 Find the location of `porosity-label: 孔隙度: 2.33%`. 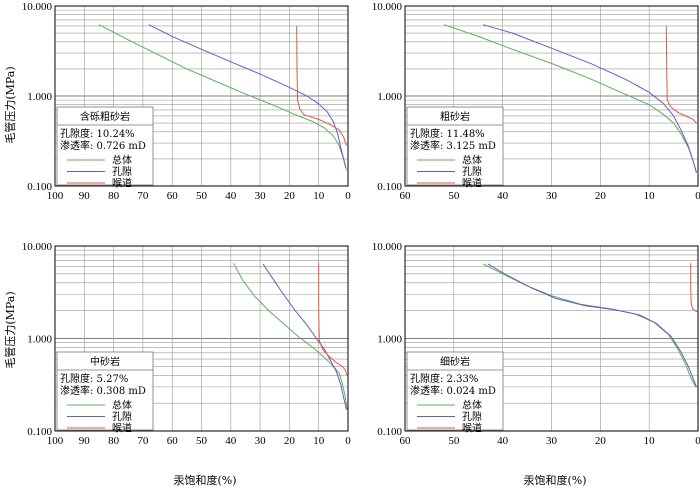

porosity-label: 孔隙度: 2.33% is located at coordinates (444, 378).